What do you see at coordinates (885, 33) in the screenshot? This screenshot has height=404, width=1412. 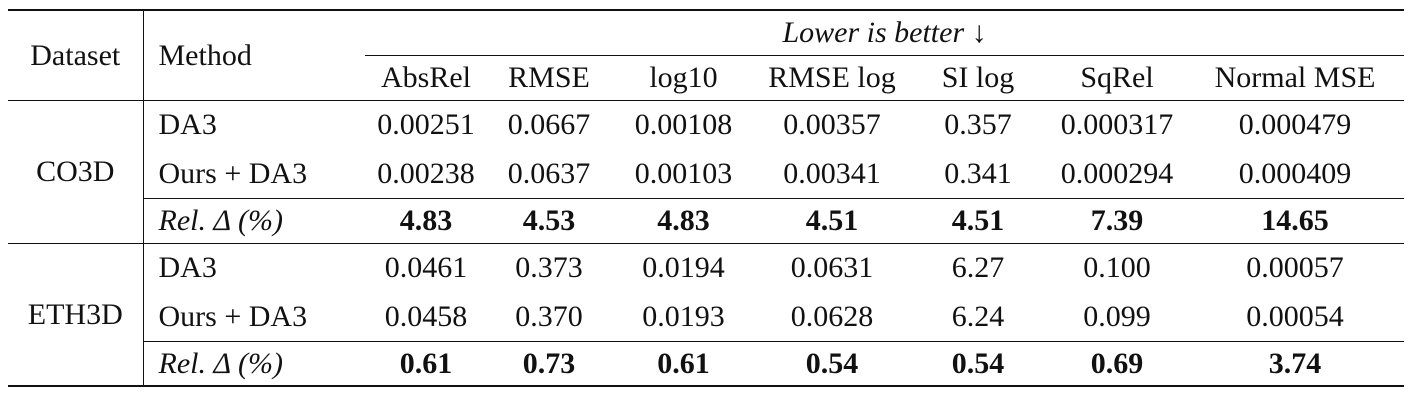 I see `header-lower-is-better: Lower is better ↓` at bounding box center [885, 33].